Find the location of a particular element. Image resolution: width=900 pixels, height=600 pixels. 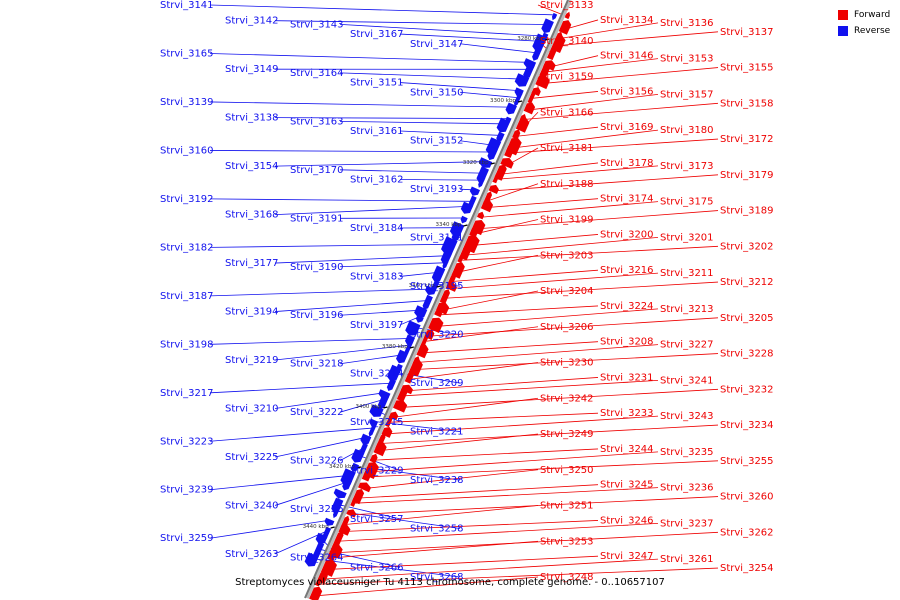

gene-label: Strvi_3204 is located at coordinates (567, 291).